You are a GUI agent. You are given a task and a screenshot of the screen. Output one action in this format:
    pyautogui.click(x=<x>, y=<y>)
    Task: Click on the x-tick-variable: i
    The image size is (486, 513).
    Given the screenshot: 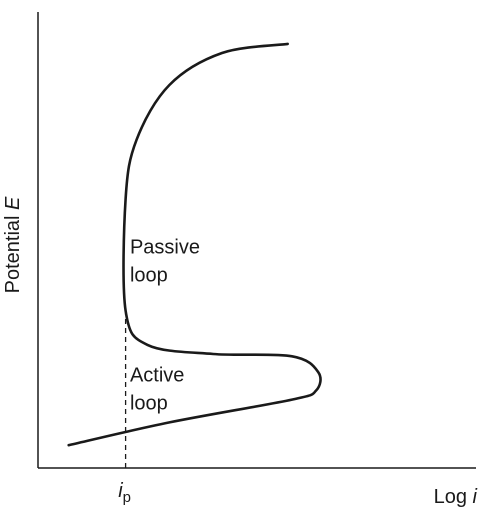 What is the action you would take?
    pyautogui.click(x=120, y=491)
    